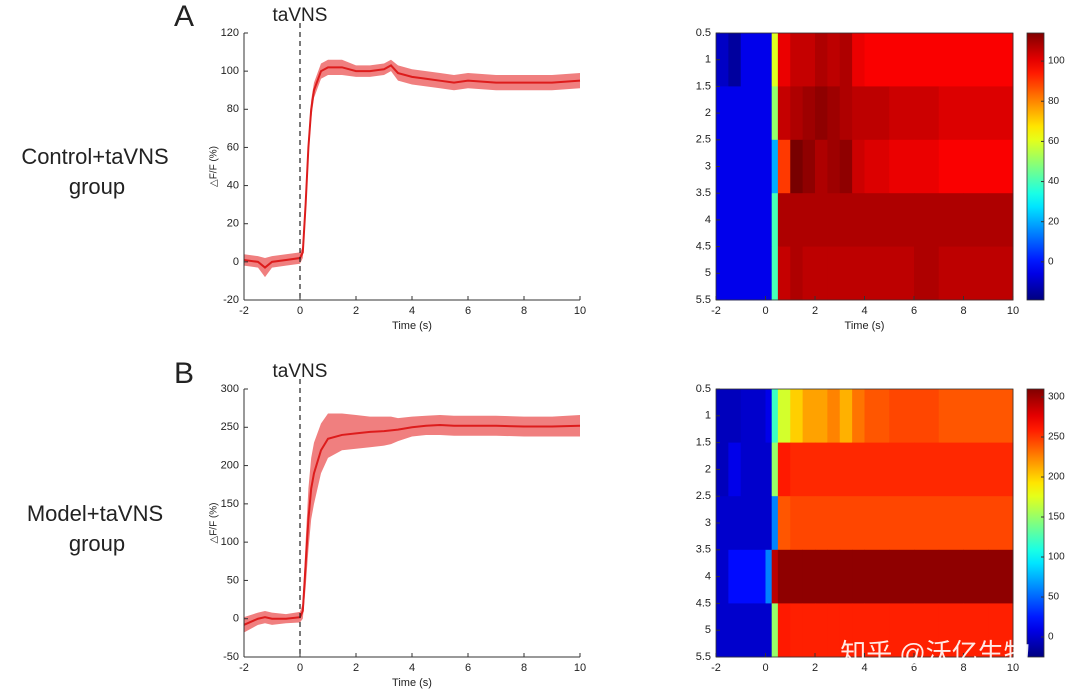  What do you see at coordinates (1056, 437) in the screenshot?
I see `colorbar-tick-label: 250` at bounding box center [1056, 437].